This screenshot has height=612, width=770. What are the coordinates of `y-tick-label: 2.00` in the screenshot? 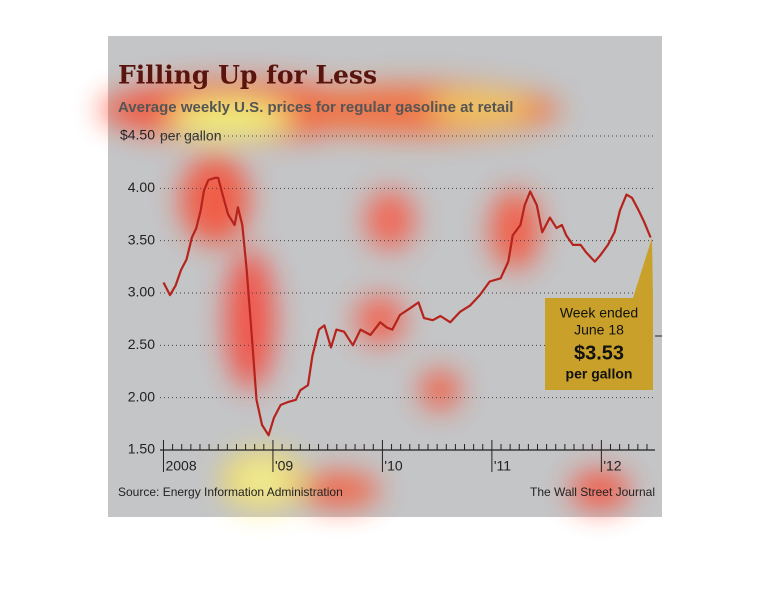 It's located at (141, 396).